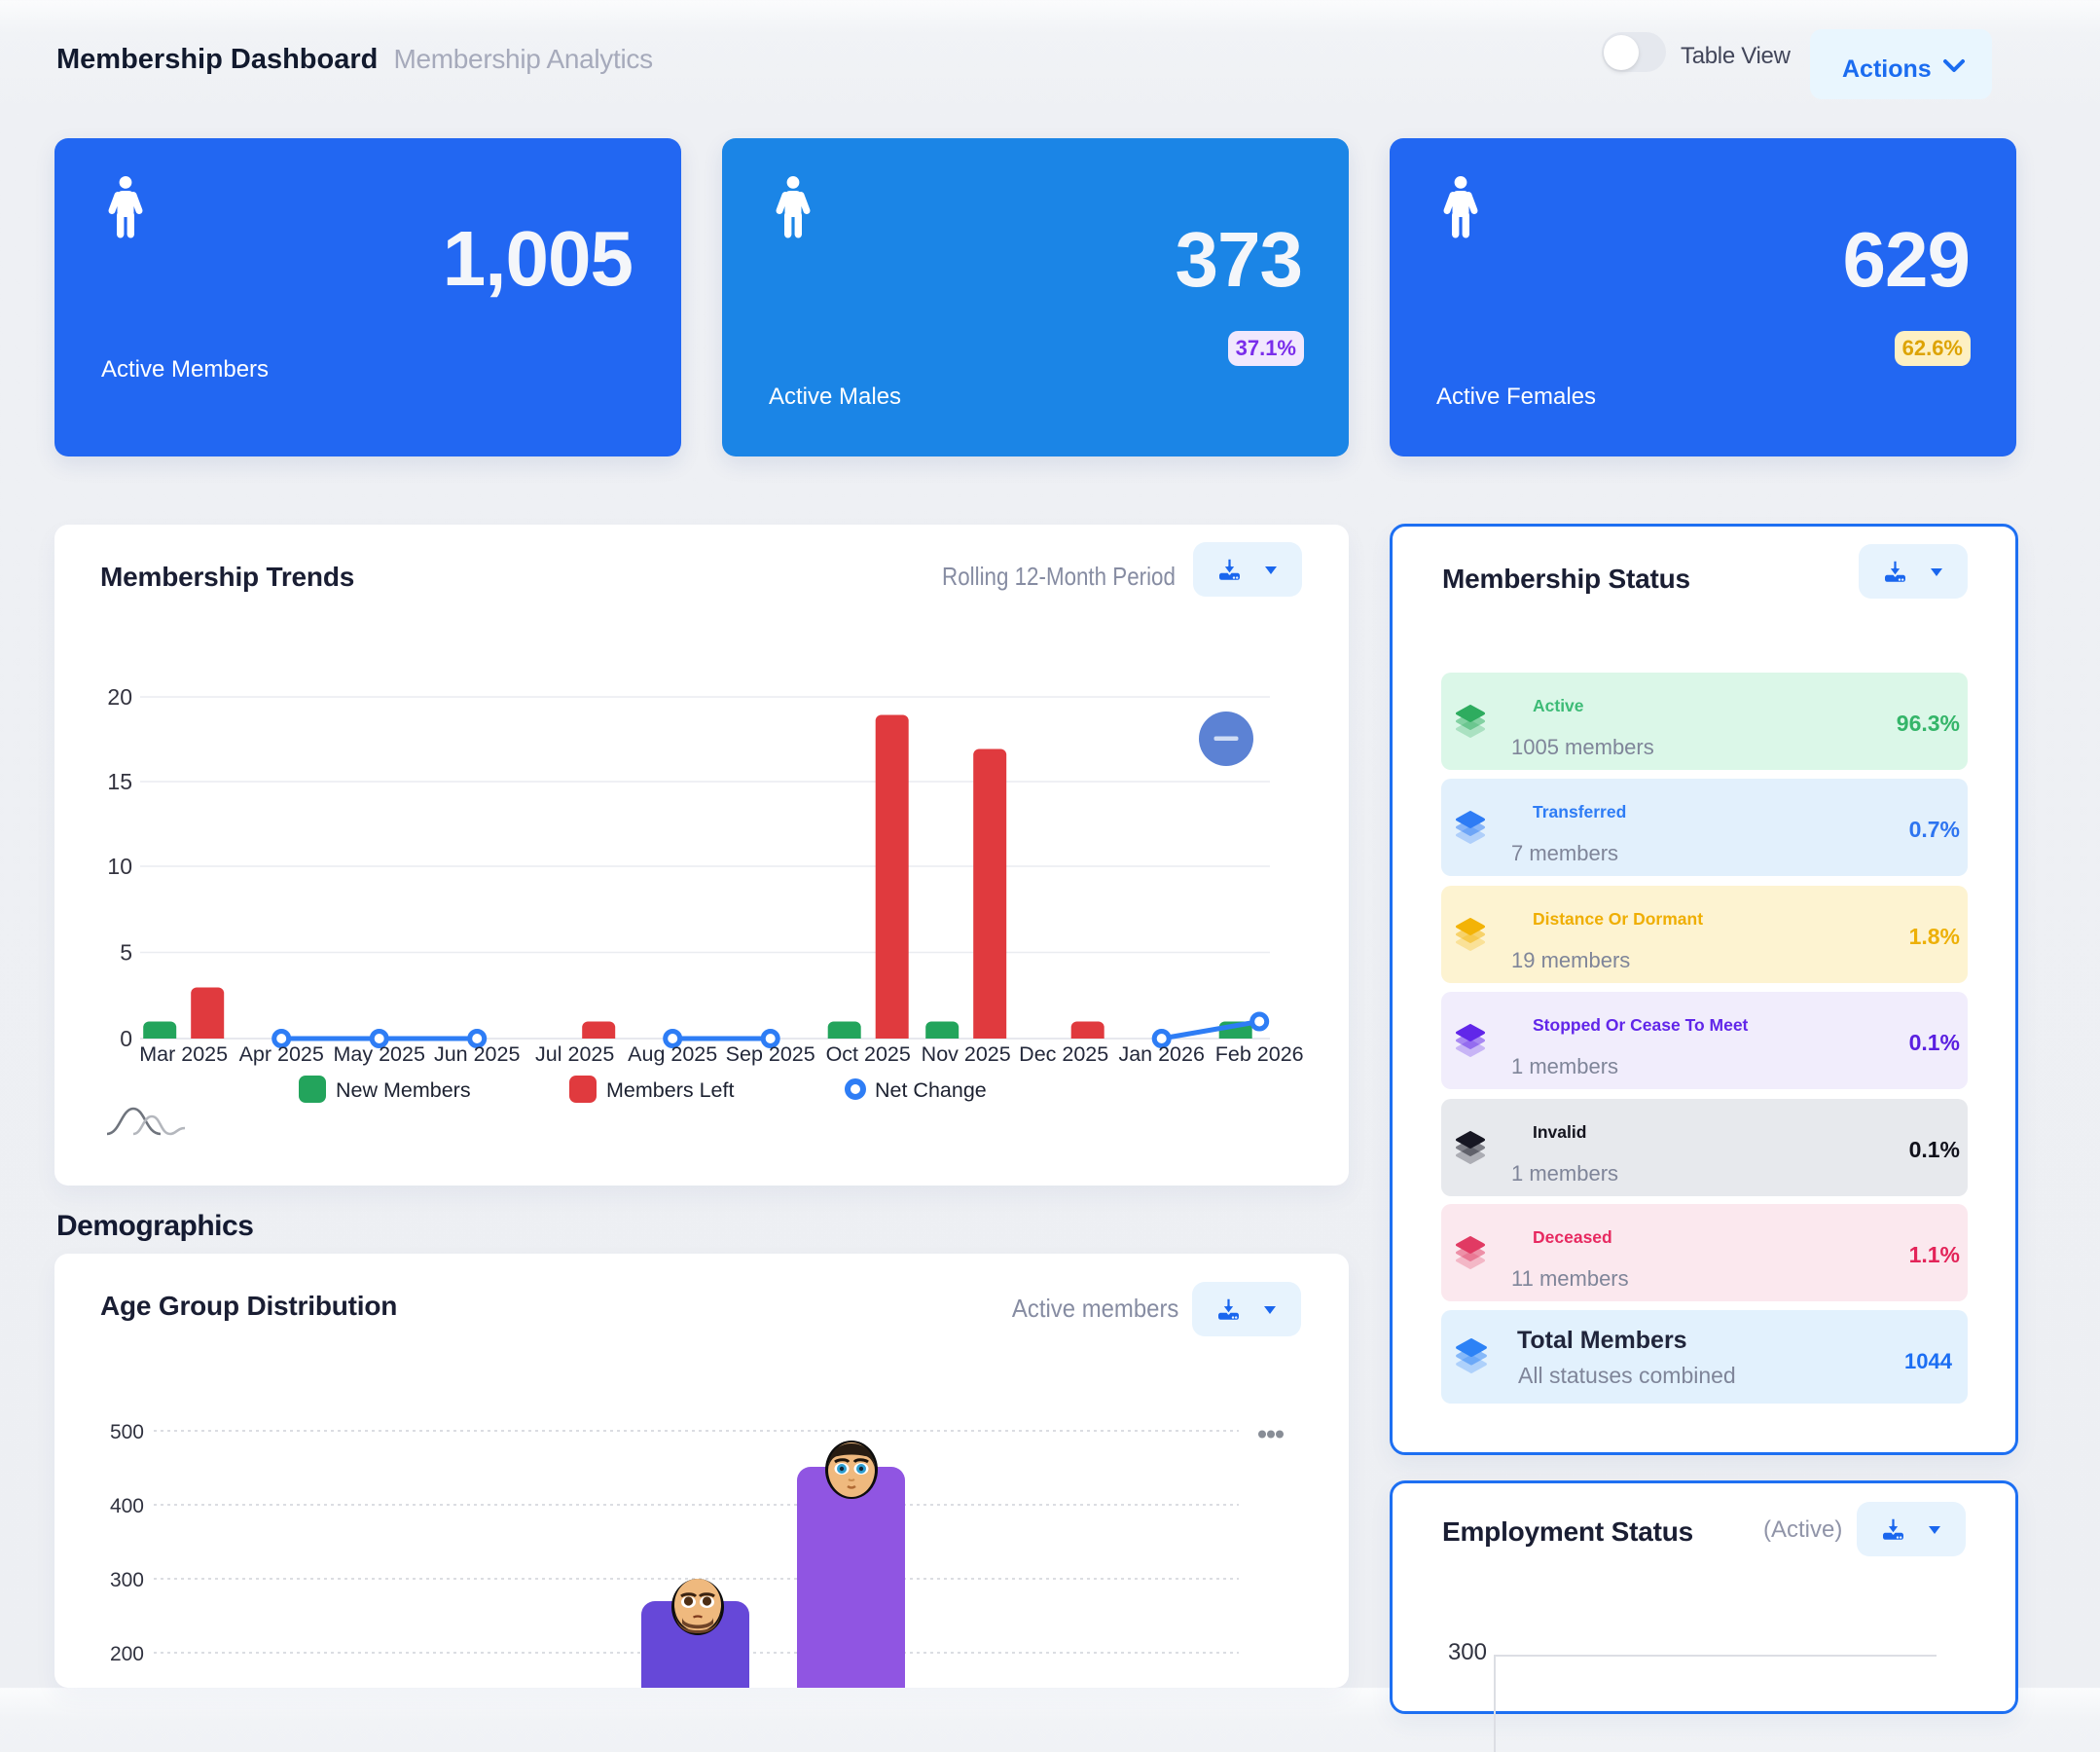  What do you see at coordinates (670, 1090) in the screenshot?
I see `svg-text: Members Left` at bounding box center [670, 1090].